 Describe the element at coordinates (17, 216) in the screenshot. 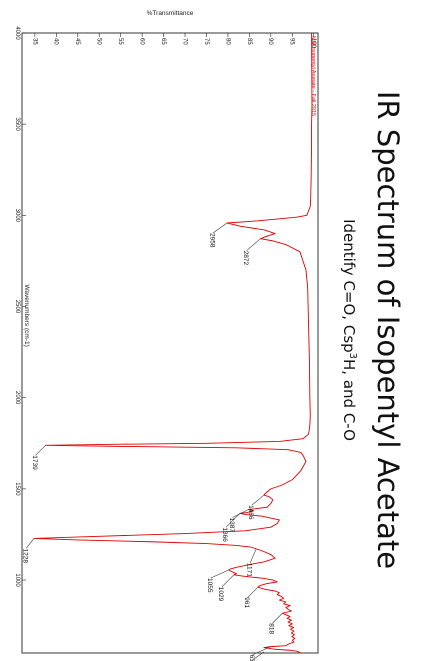

I see `x-tick-label: 3000` at that location.